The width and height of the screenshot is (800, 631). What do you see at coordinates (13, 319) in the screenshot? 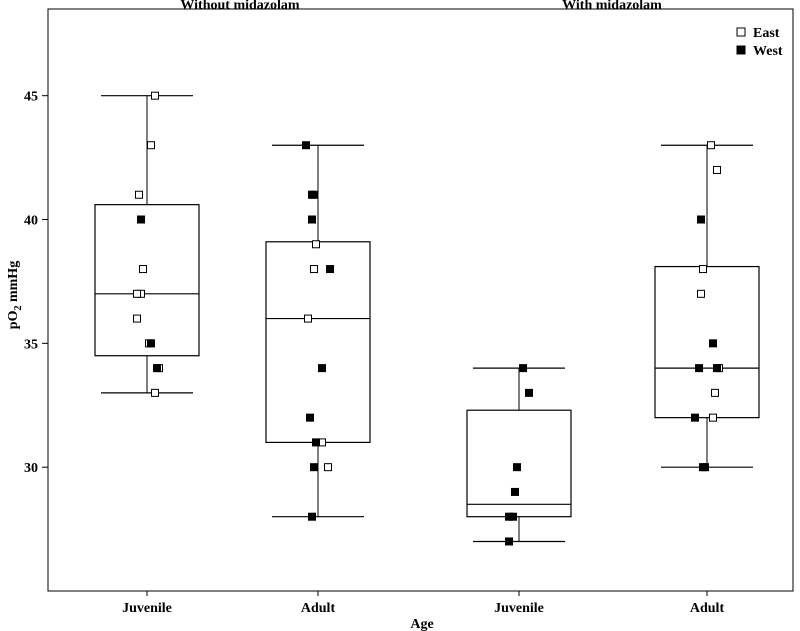
I see `y-axis-label-main: pO` at bounding box center [13, 319].